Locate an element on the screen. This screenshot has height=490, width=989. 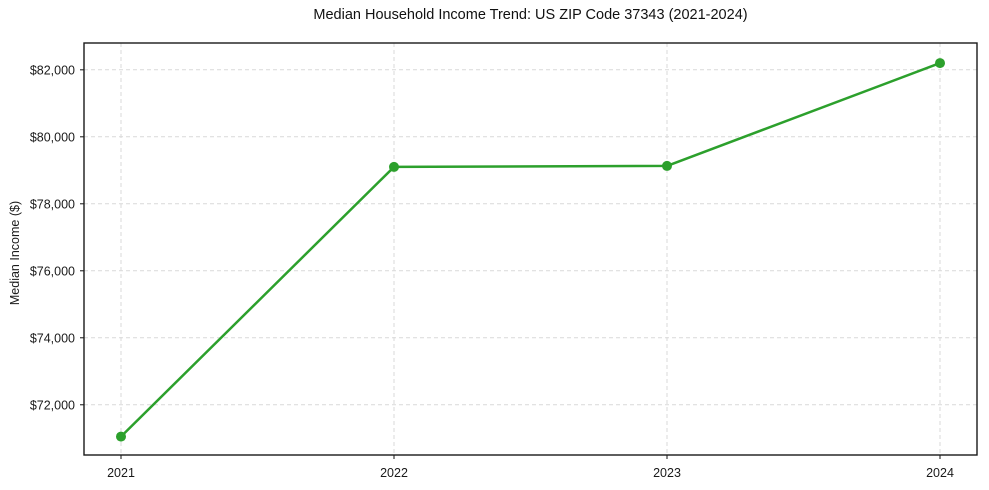
y-tick-label: $78,000 is located at coordinates (52, 204).